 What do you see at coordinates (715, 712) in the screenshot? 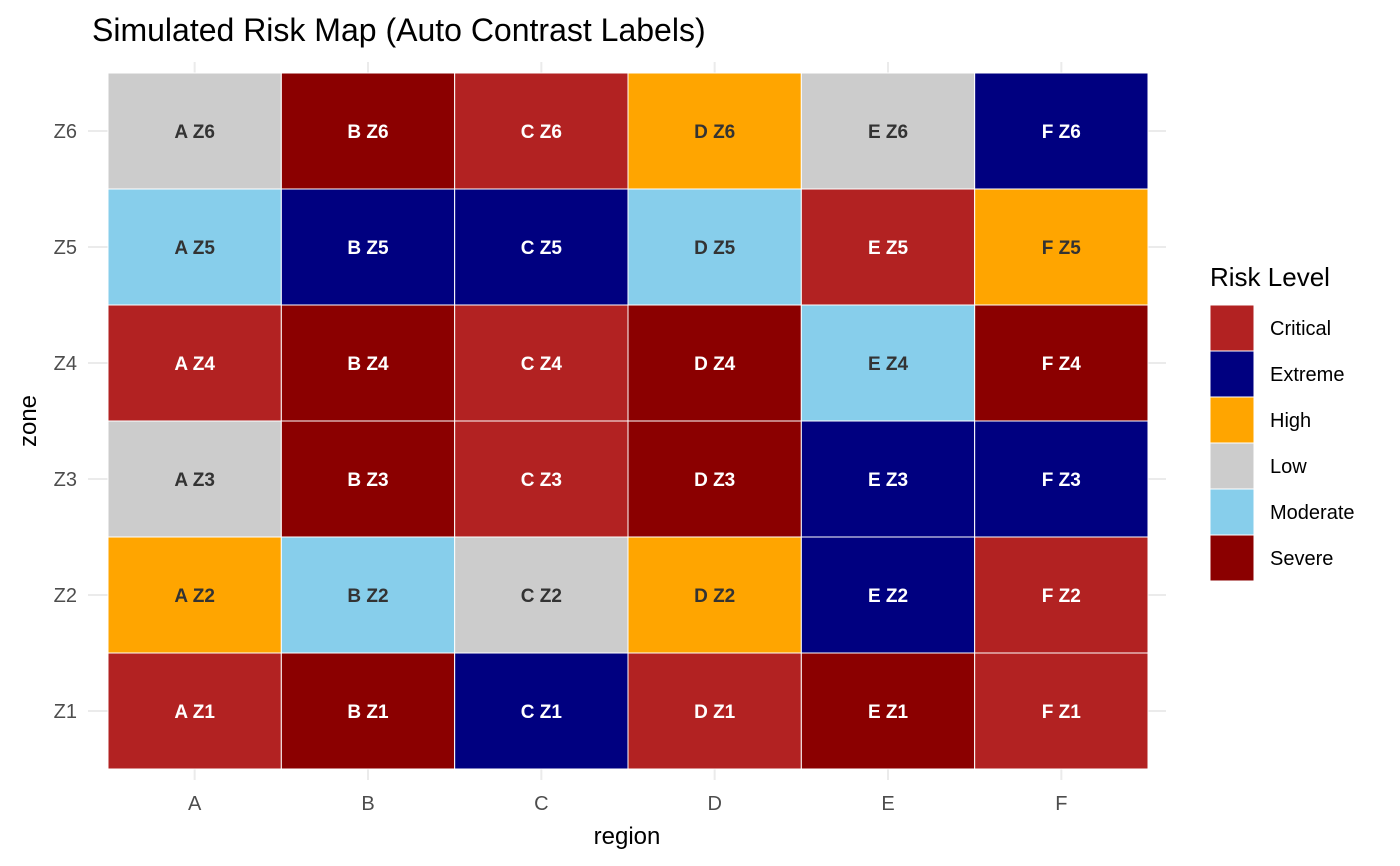
I see `cell-label: D Z1` at bounding box center [715, 712].